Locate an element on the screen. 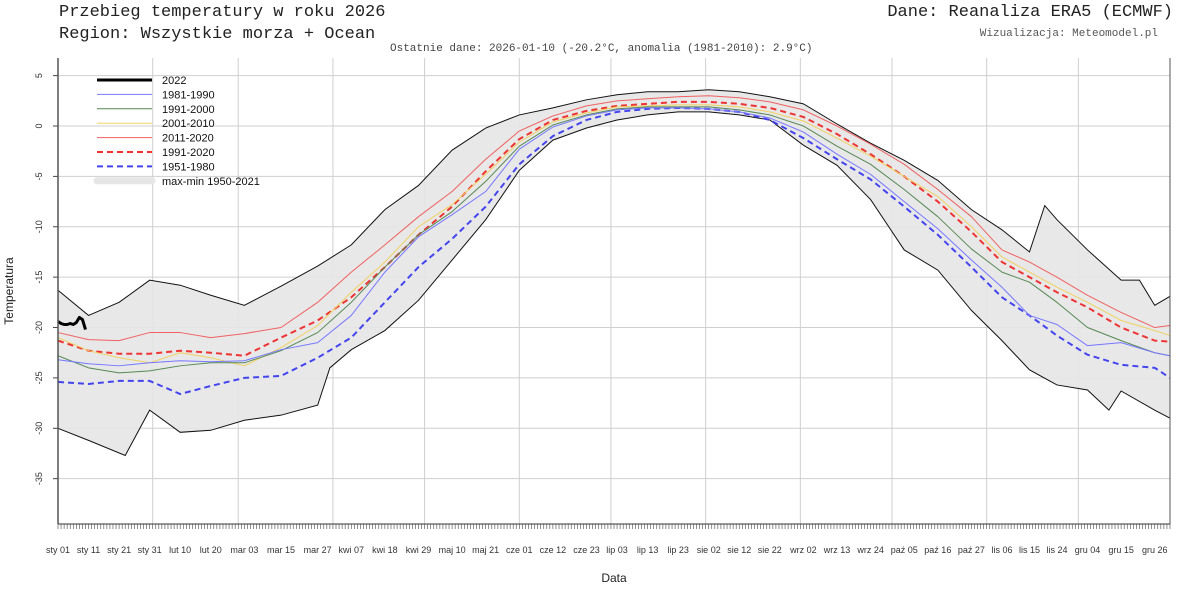 This screenshot has height=600, width=1200. x-tick-label: sty 11 is located at coordinates (88, 550).